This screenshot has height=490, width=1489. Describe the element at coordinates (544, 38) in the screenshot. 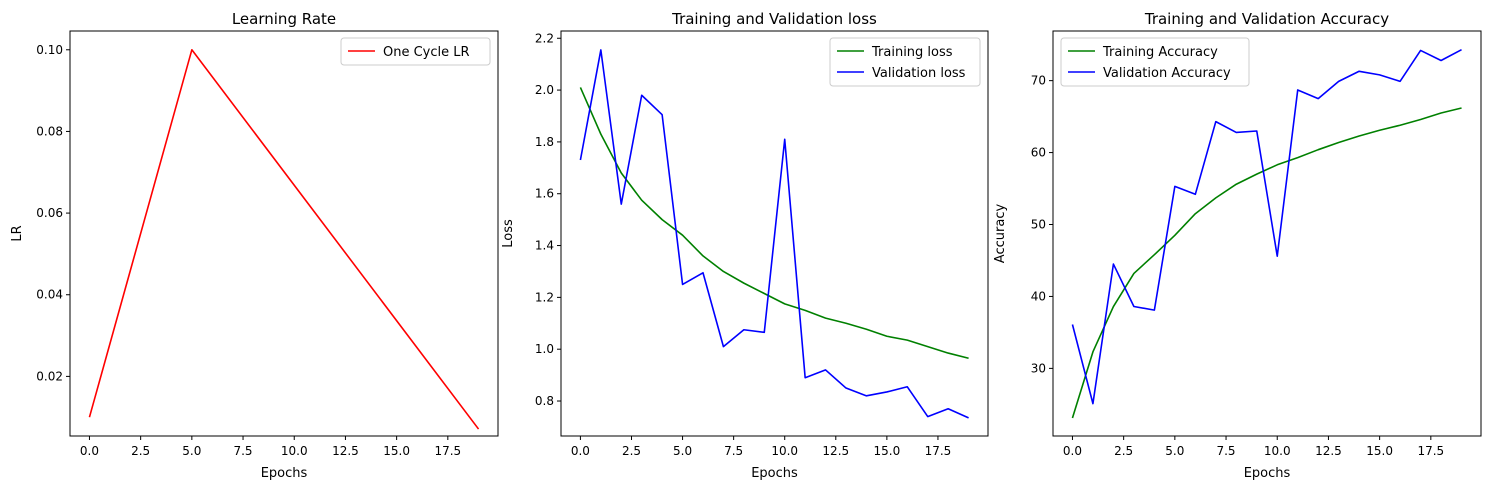

I see `y-tick-label: 2.2` at that location.